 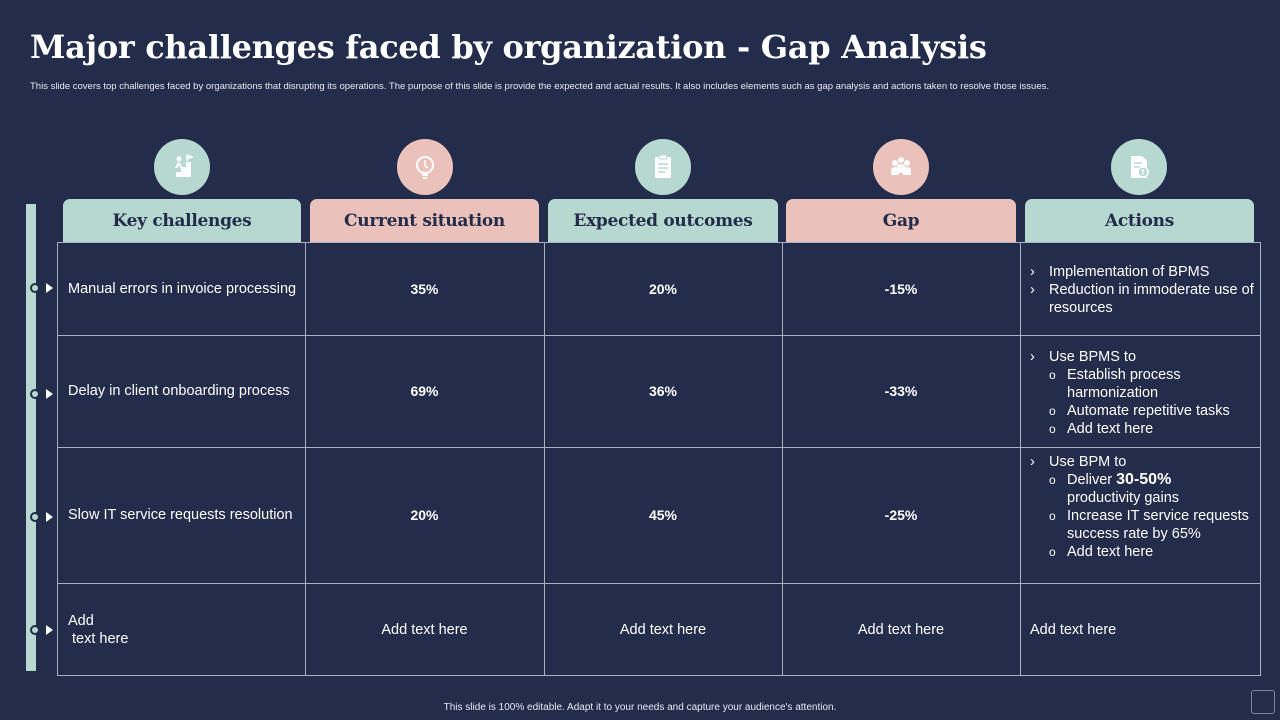 I want to click on table-cell-current: 35%, so click(x=424, y=289).